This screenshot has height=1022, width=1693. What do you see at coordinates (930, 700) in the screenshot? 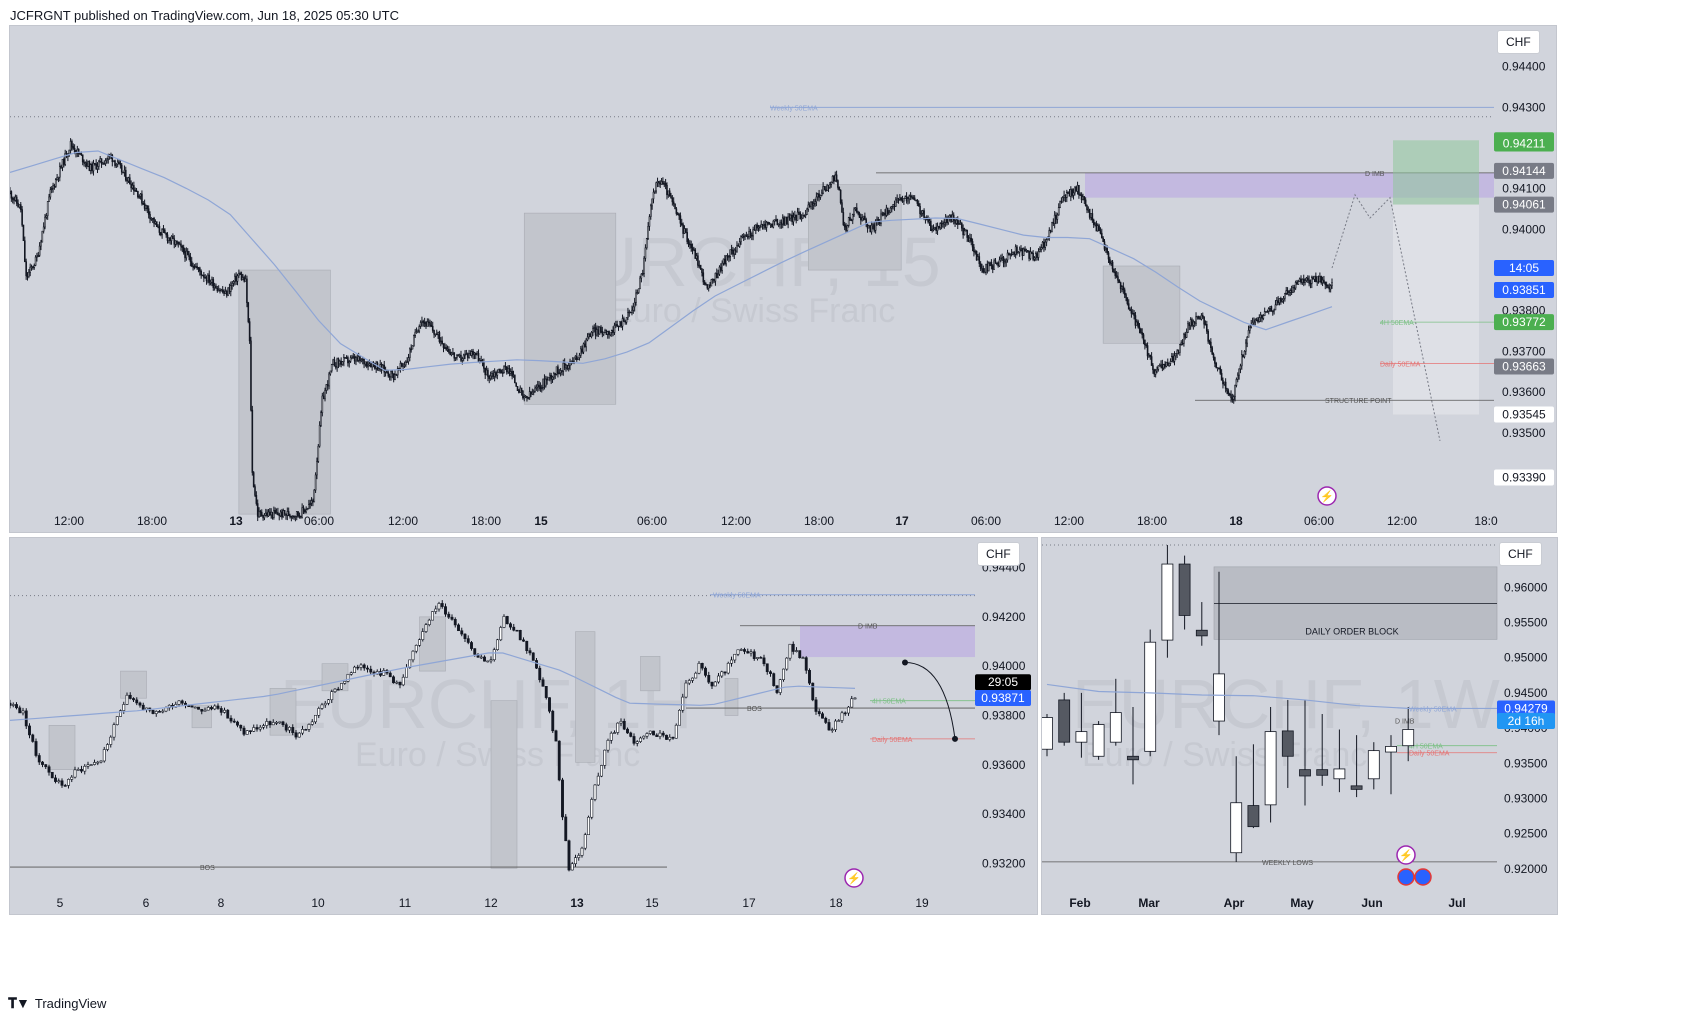
I see `projection-arrow` at bounding box center [930, 700].